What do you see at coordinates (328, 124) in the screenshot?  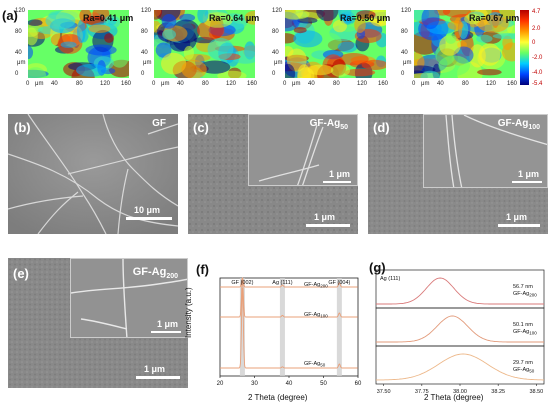 I see `sem-title: GF-Ag50` at bounding box center [328, 124].